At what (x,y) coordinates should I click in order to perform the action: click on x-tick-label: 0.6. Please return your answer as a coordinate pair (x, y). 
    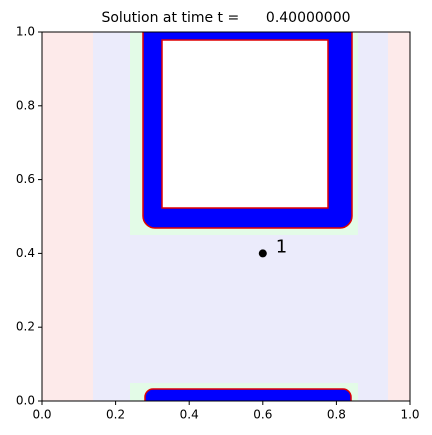
    Looking at the image, I should click on (262, 415).